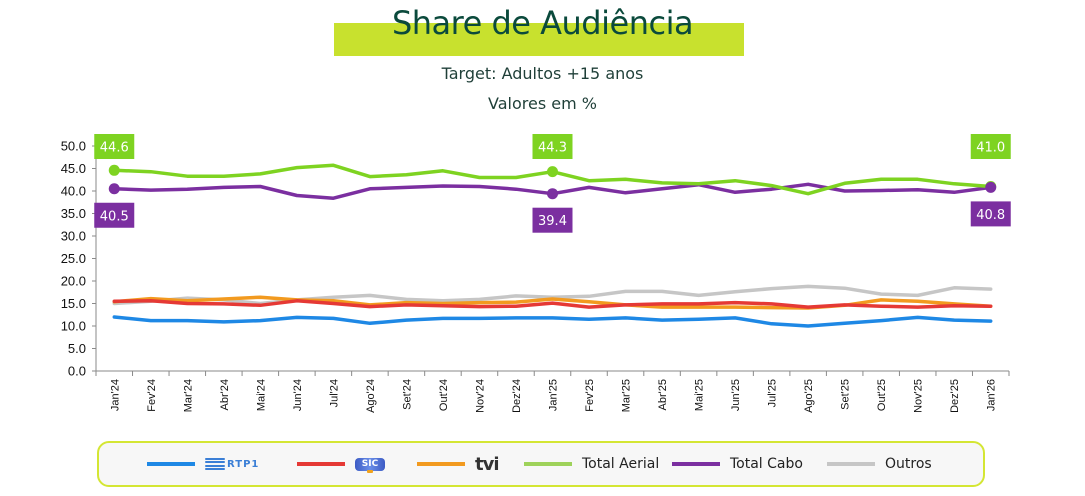  I want to click on legend-item-outros: Outros, so click(879, 464).